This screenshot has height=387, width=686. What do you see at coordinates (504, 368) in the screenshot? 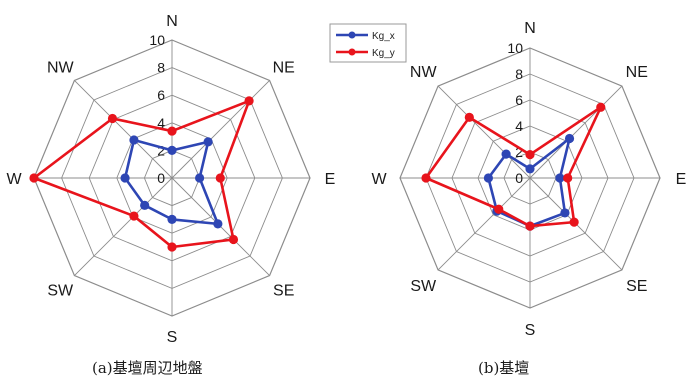
I see `caption-b: (b)基壇` at bounding box center [504, 368].